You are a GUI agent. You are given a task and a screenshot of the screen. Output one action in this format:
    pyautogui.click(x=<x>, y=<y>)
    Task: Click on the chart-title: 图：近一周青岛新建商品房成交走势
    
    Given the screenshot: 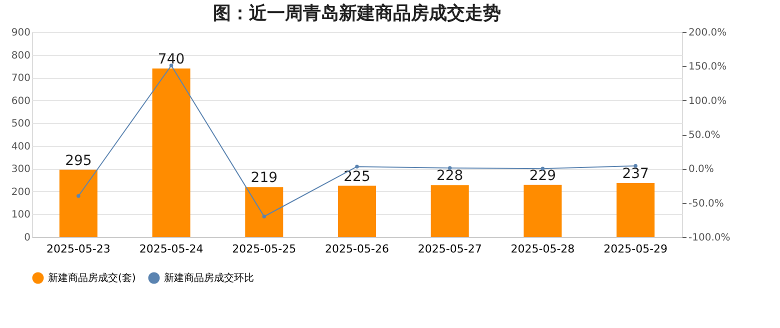 What is the action you would take?
    pyautogui.click(x=357, y=13)
    